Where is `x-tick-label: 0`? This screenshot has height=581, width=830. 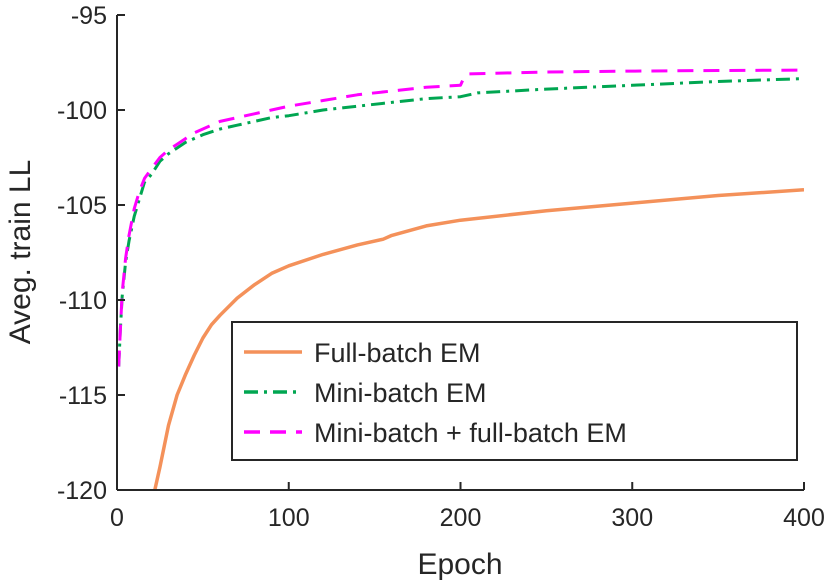 x-tick-label: 0 is located at coordinates (117, 518).